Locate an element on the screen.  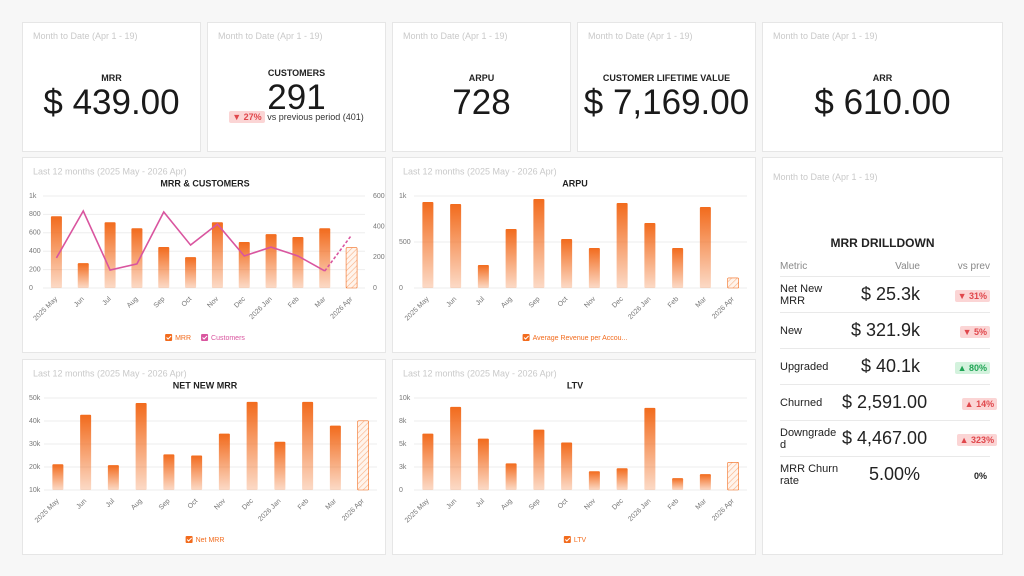
chart-title: NET NEW MRR is located at coordinates (205, 385).